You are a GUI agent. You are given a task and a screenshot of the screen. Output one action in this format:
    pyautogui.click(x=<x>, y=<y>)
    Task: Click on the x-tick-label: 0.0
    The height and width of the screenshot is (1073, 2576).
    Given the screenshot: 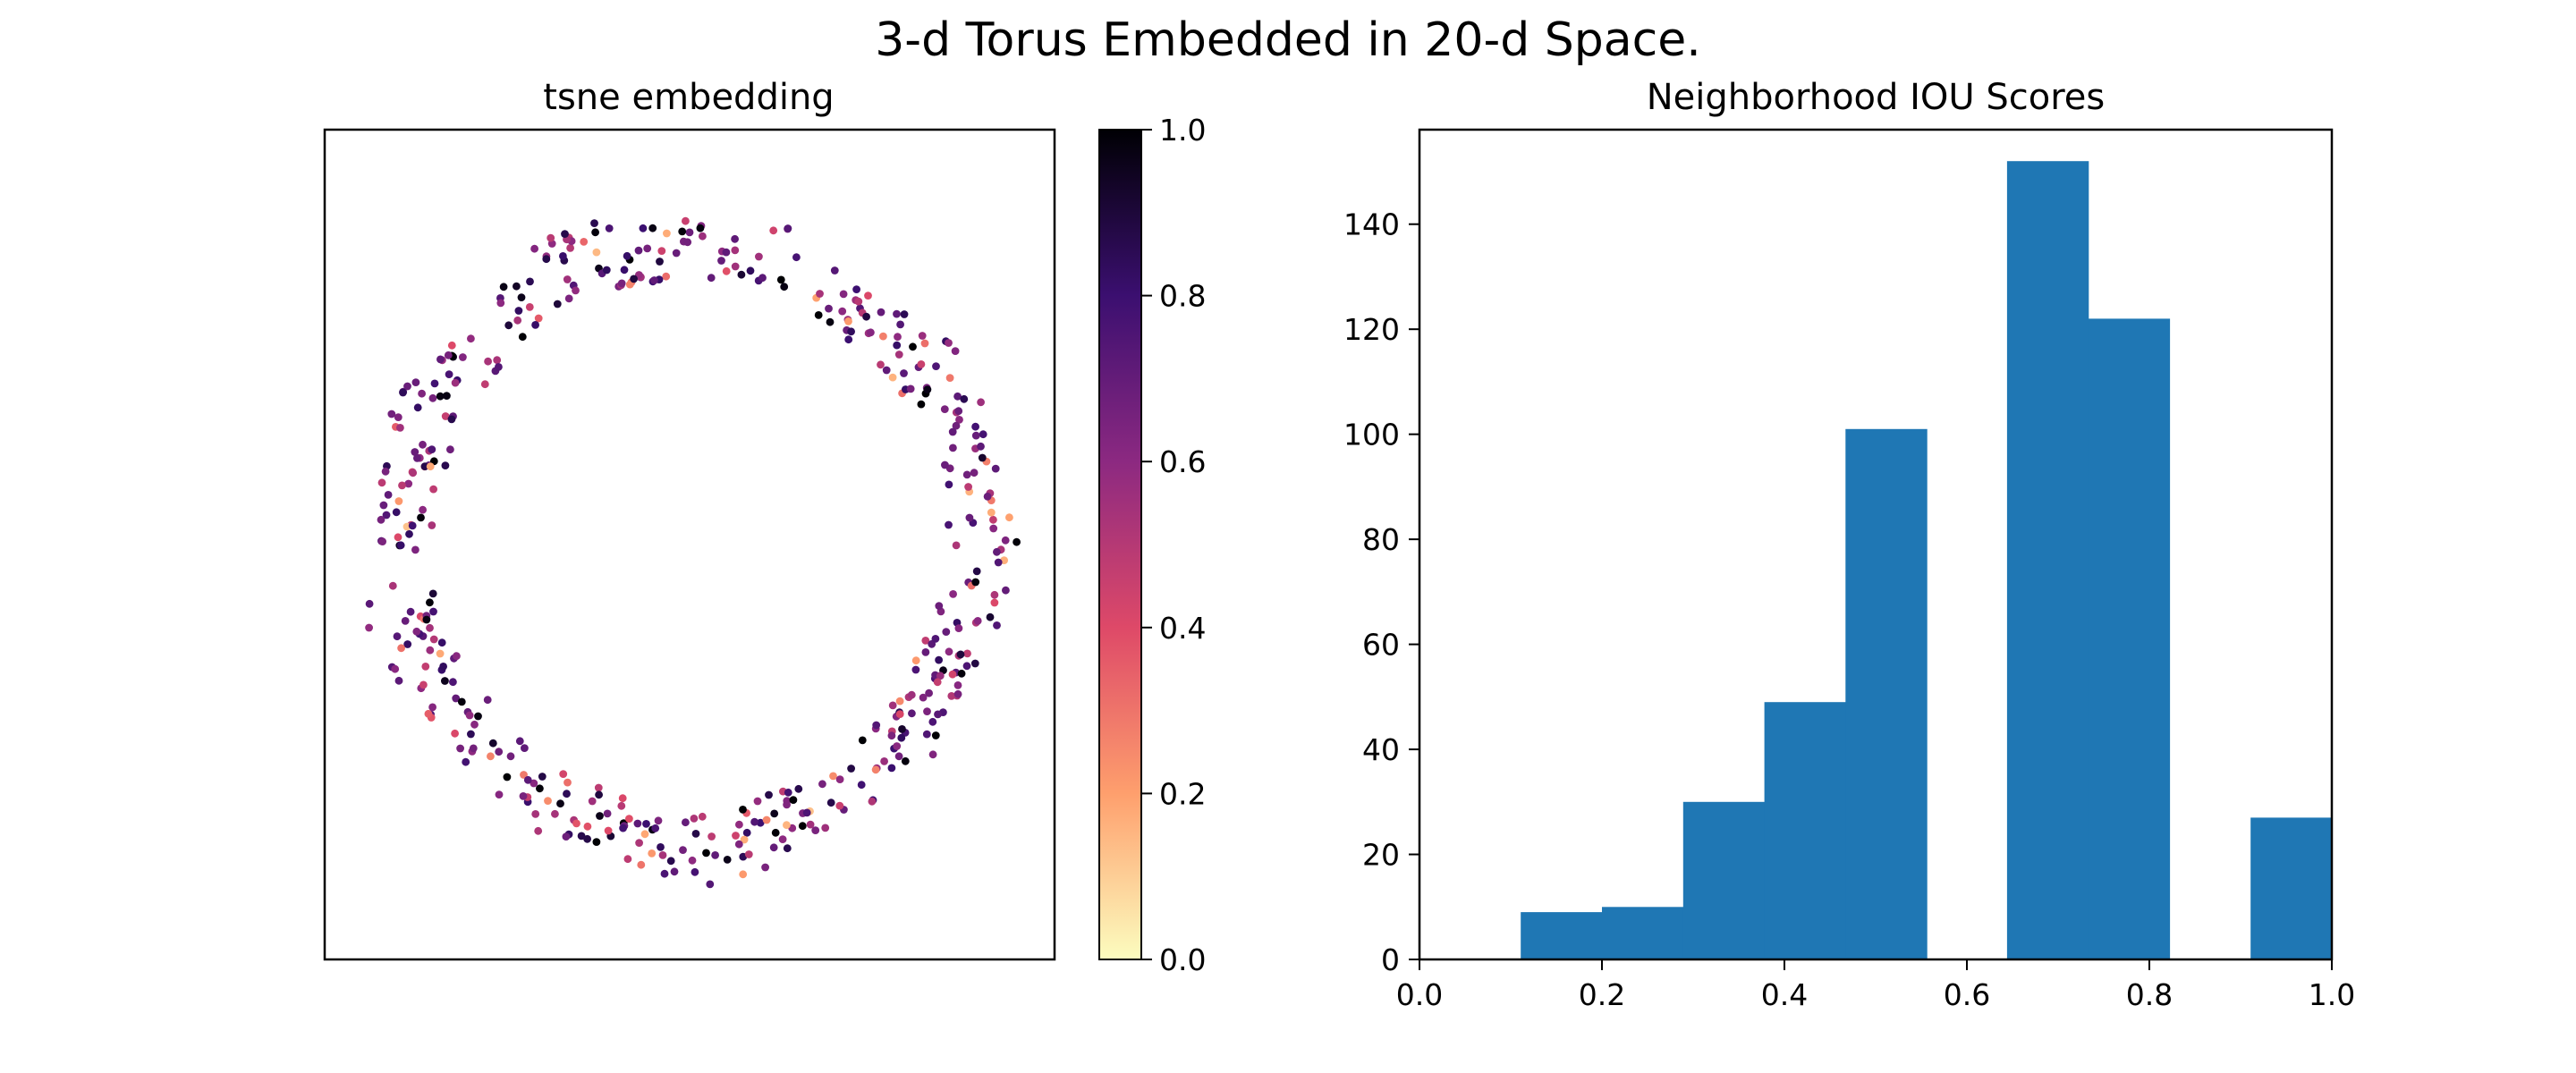 What is the action you would take?
    pyautogui.click(x=1419, y=995)
    